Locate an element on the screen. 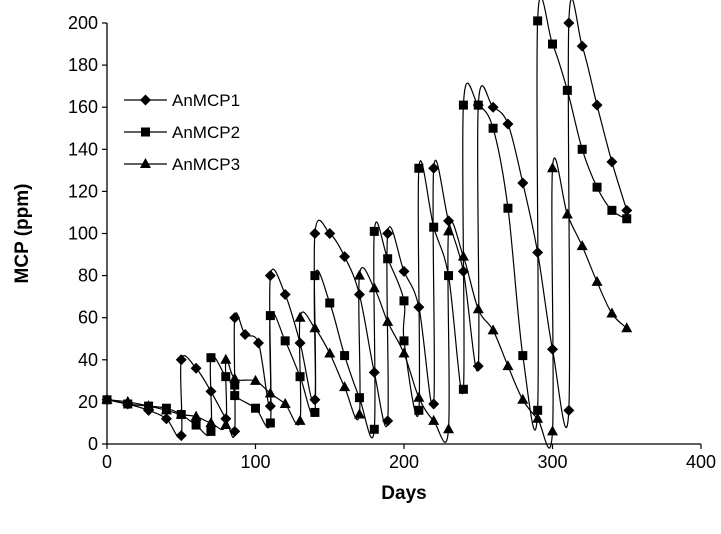 This screenshot has width=721, height=534. x-axis-title: Days is located at coordinates (403, 493).